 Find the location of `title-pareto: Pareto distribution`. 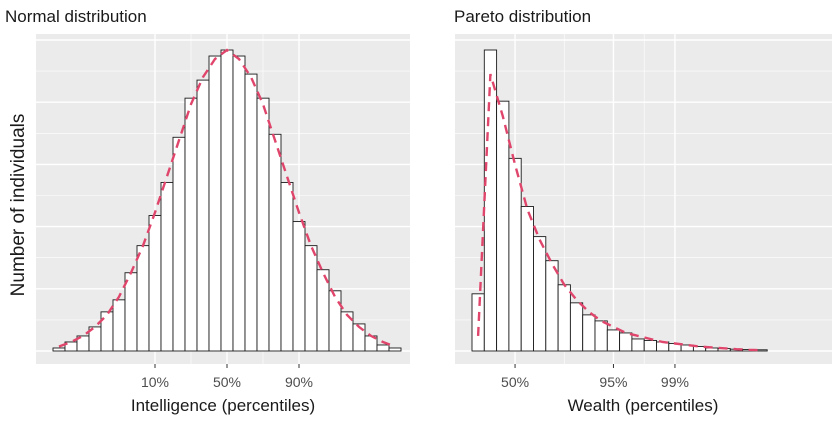

title-pareto: Pareto distribution is located at coordinates (522, 16).